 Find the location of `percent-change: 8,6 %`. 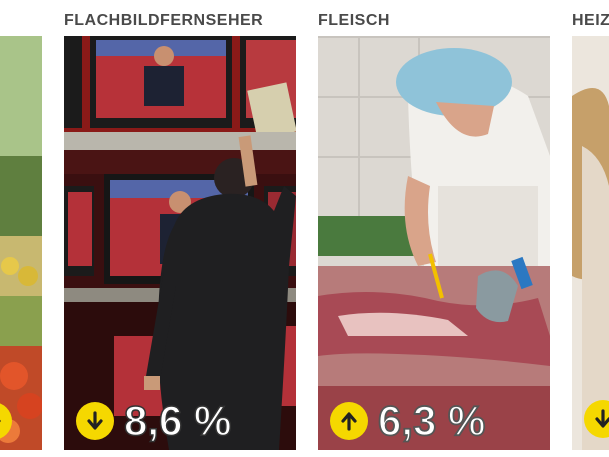

percent-change: 8,6 % is located at coordinates (177, 420).